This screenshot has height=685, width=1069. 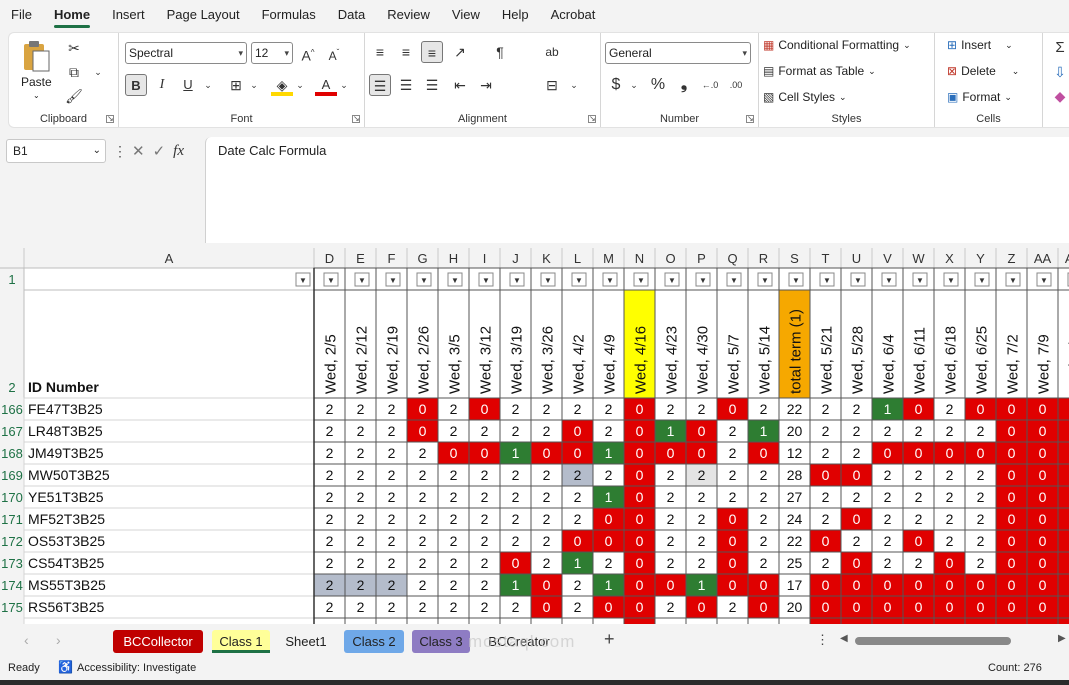 What do you see at coordinates (634, 85) in the screenshot?
I see `currency-dropdown-icon: ⌄` at bounding box center [634, 85].